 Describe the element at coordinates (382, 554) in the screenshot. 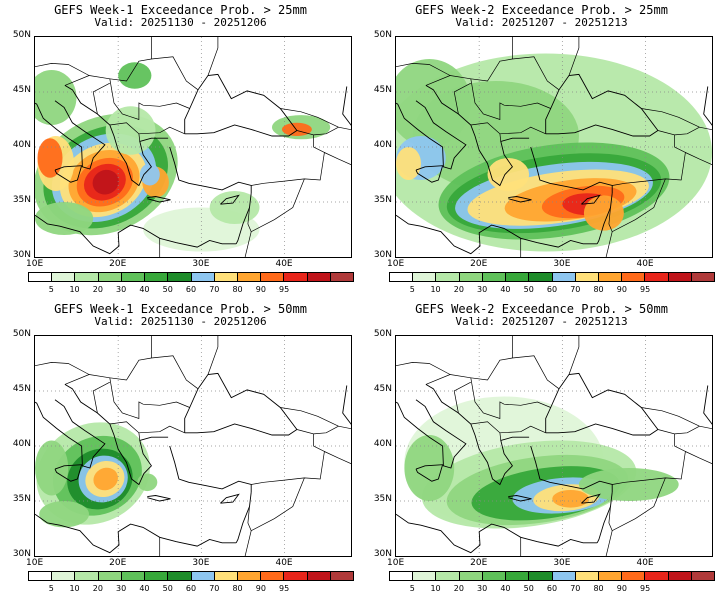

I see `lat-tick-label: 30N` at that location.